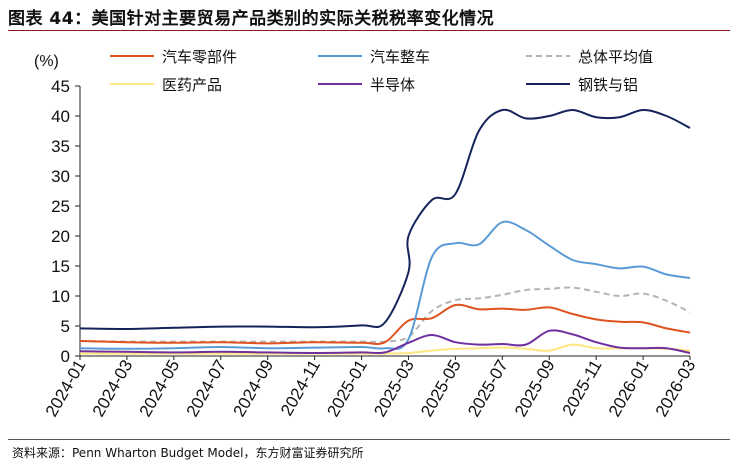 Image resolution: width=737 pixels, height=468 pixels. I want to click on legend-label-3: 医药产品, so click(192, 85).